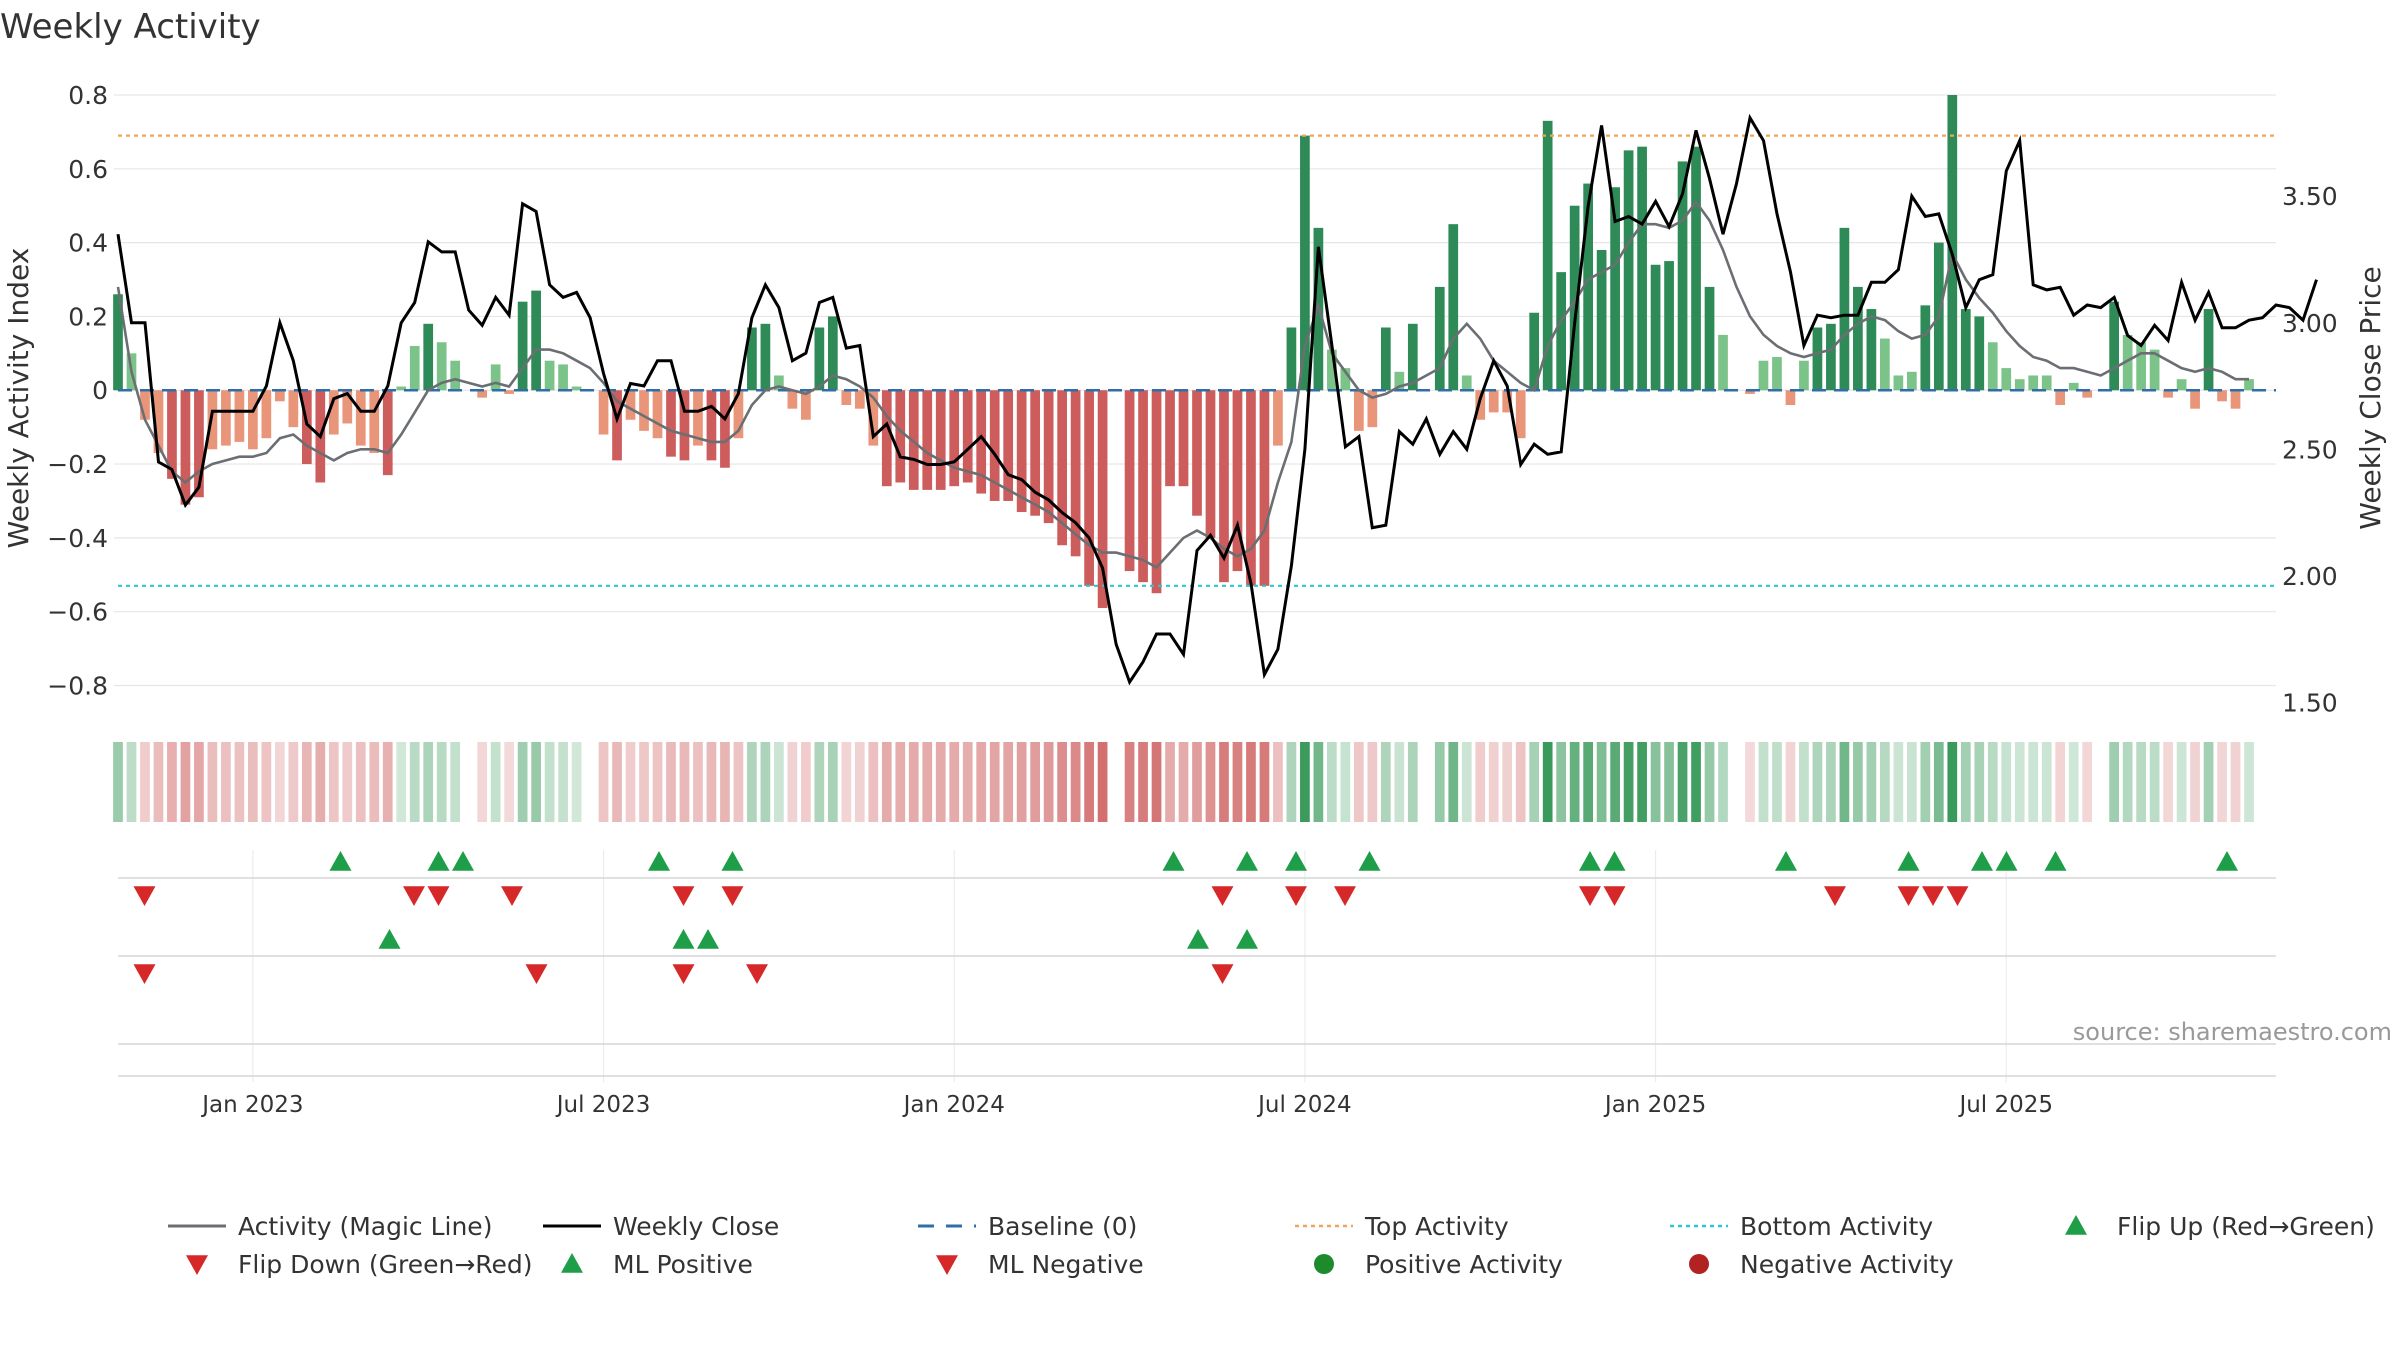 The image size is (2400, 1354). What do you see at coordinates (385, 1264) in the screenshot?
I see `legend-label: Flip Down (Green→Red)` at bounding box center [385, 1264].